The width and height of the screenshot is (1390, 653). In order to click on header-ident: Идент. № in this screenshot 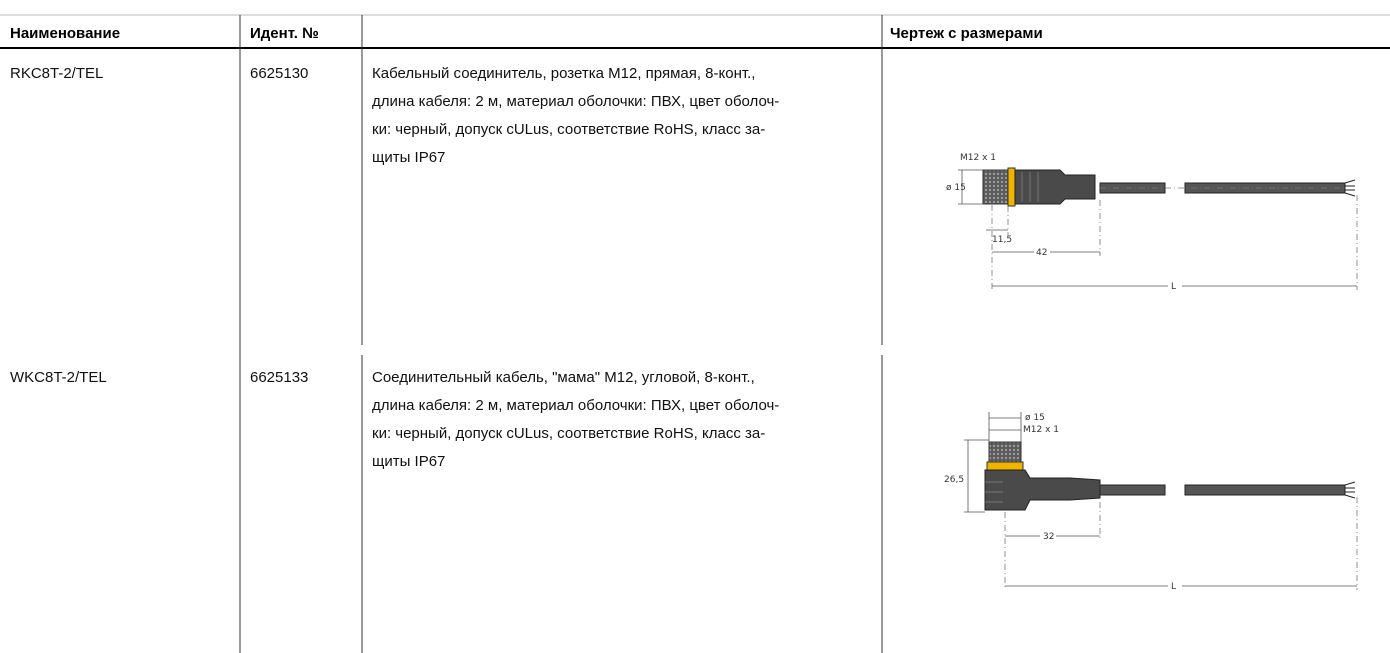, I will do `click(284, 33)`.